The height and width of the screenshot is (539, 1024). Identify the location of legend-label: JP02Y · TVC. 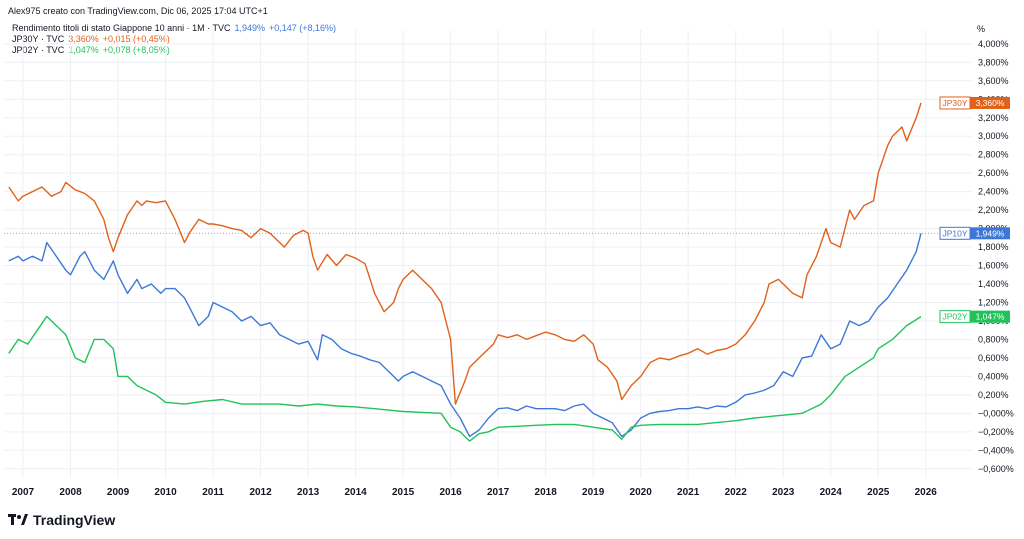
(38, 50).